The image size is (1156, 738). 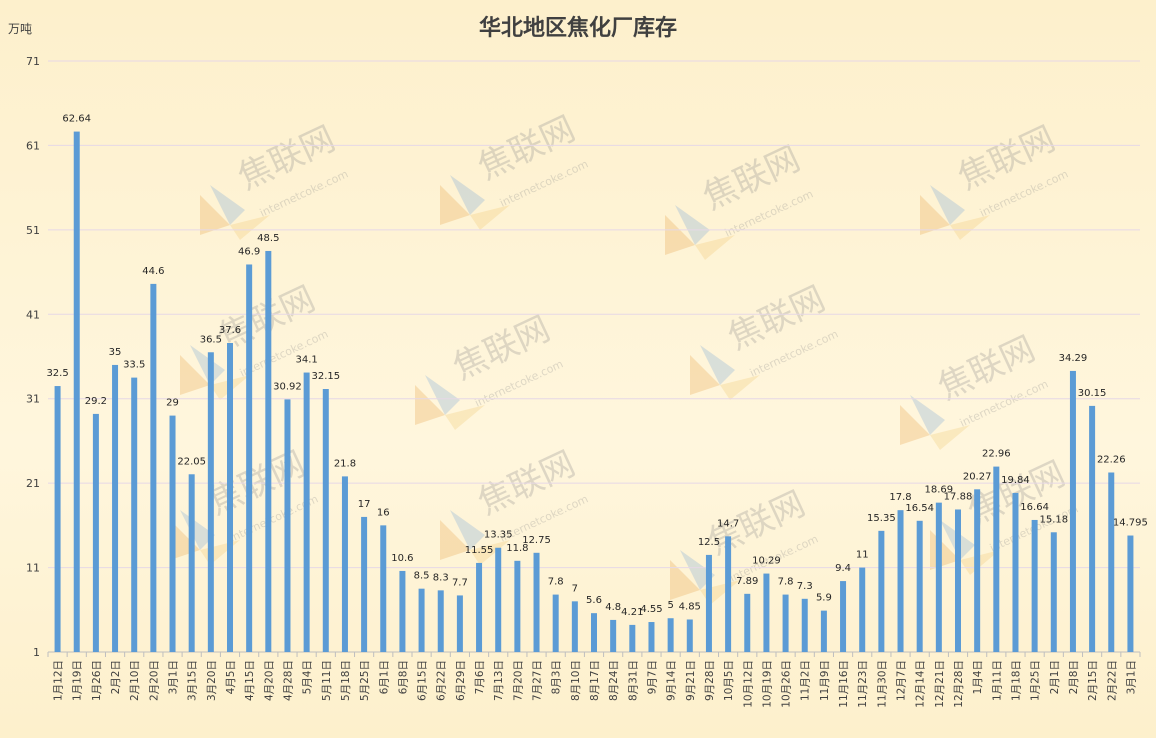 I want to click on x-tick-label: 8月3日, so click(x=557, y=677).